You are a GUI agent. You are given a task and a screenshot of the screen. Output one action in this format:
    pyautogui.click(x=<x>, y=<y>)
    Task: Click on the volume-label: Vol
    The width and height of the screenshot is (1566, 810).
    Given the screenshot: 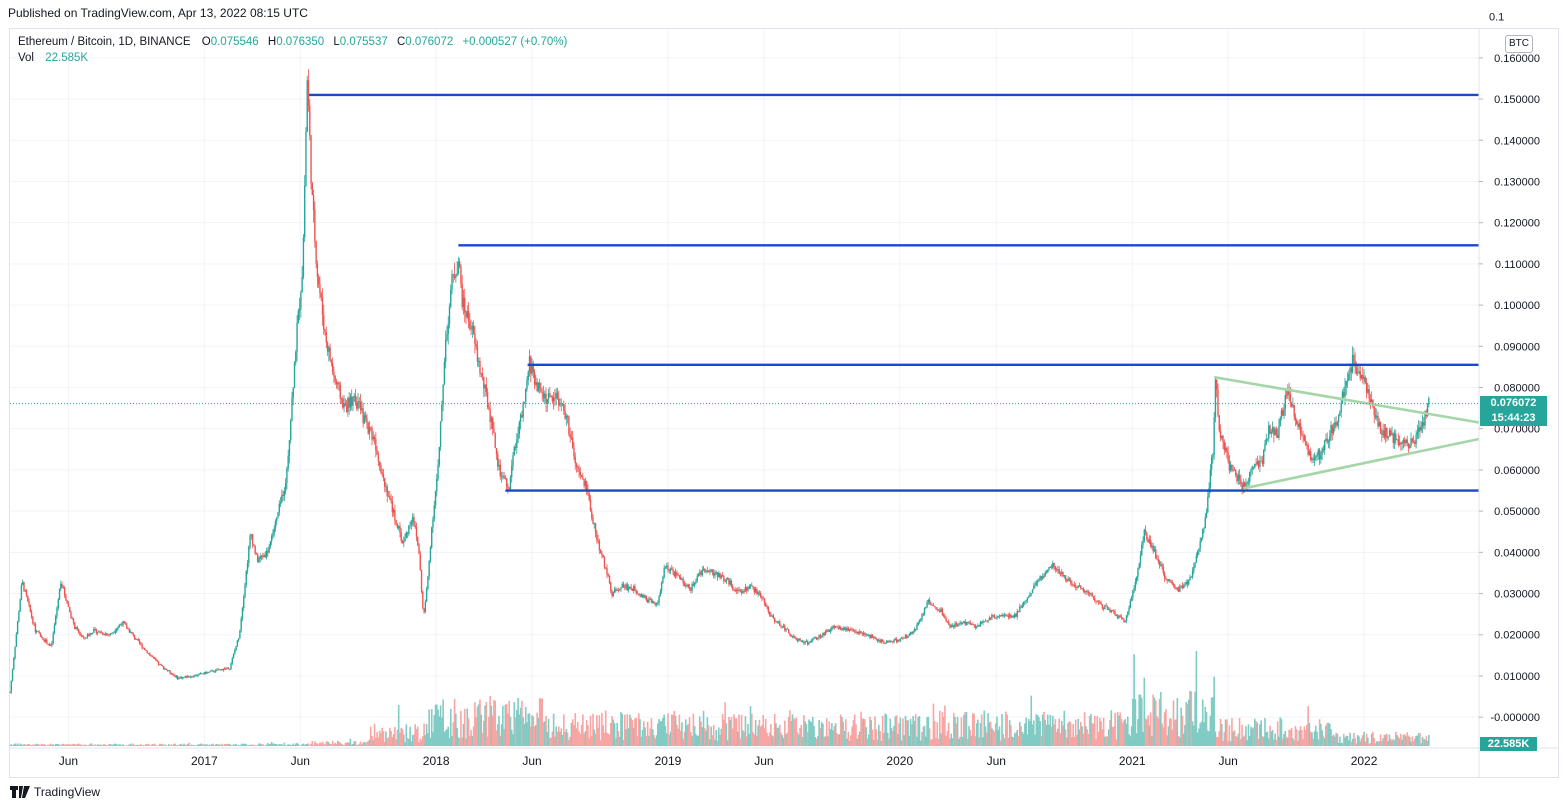 What is the action you would take?
    pyautogui.click(x=26, y=58)
    